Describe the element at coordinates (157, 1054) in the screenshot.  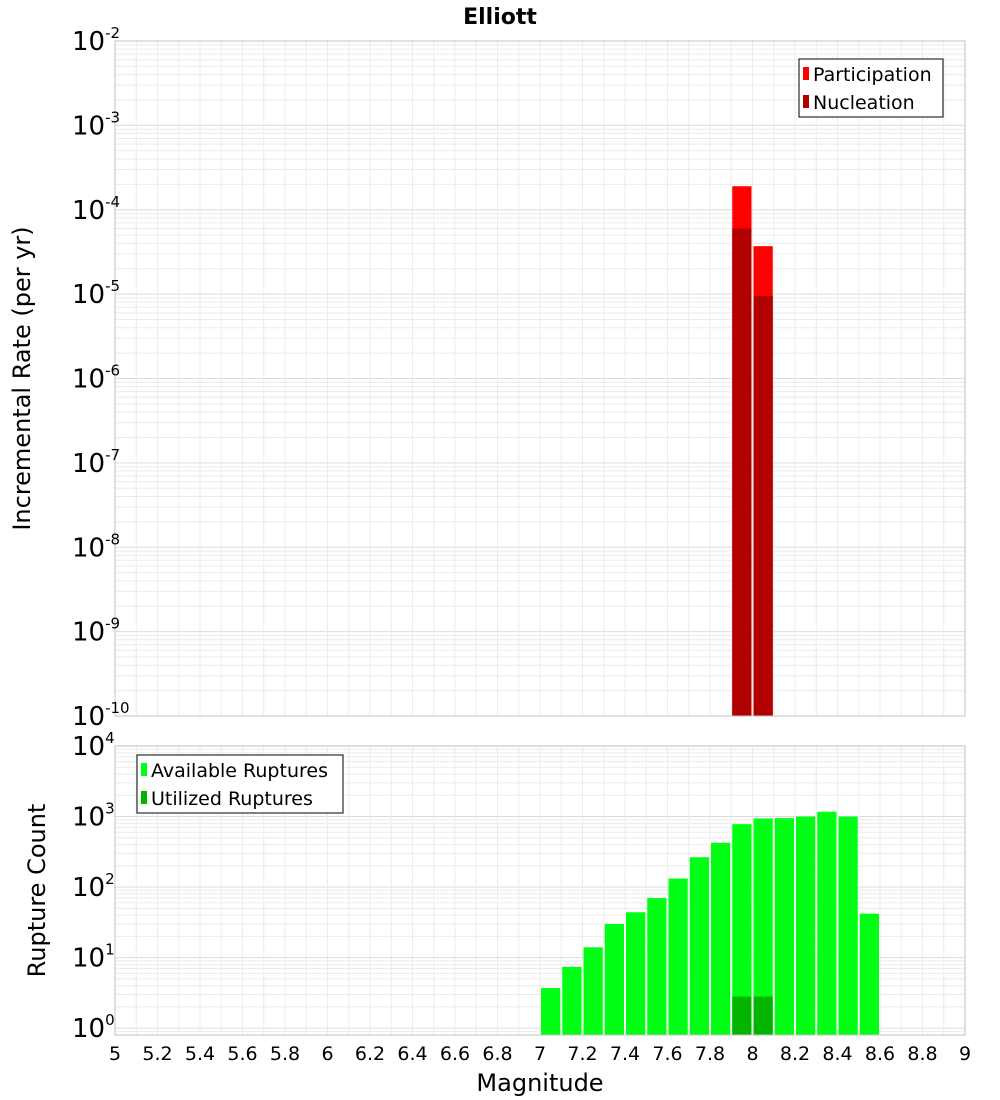
I see `x-tick-label: 5.2` at that location.